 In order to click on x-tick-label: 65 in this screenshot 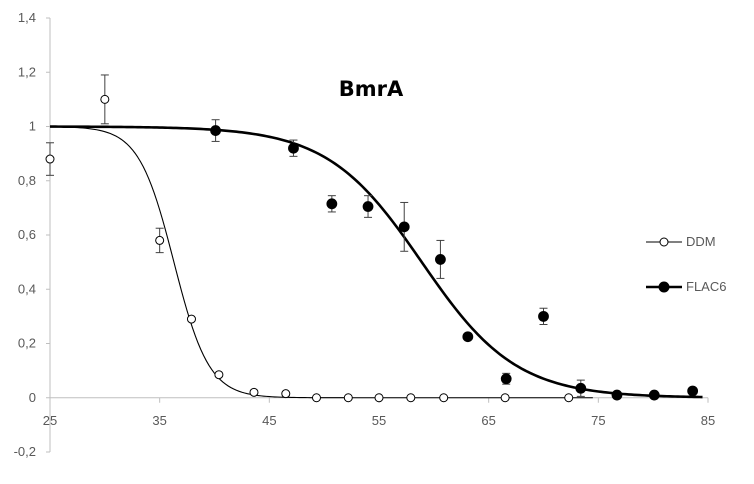, I will do `click(488, 420)`.